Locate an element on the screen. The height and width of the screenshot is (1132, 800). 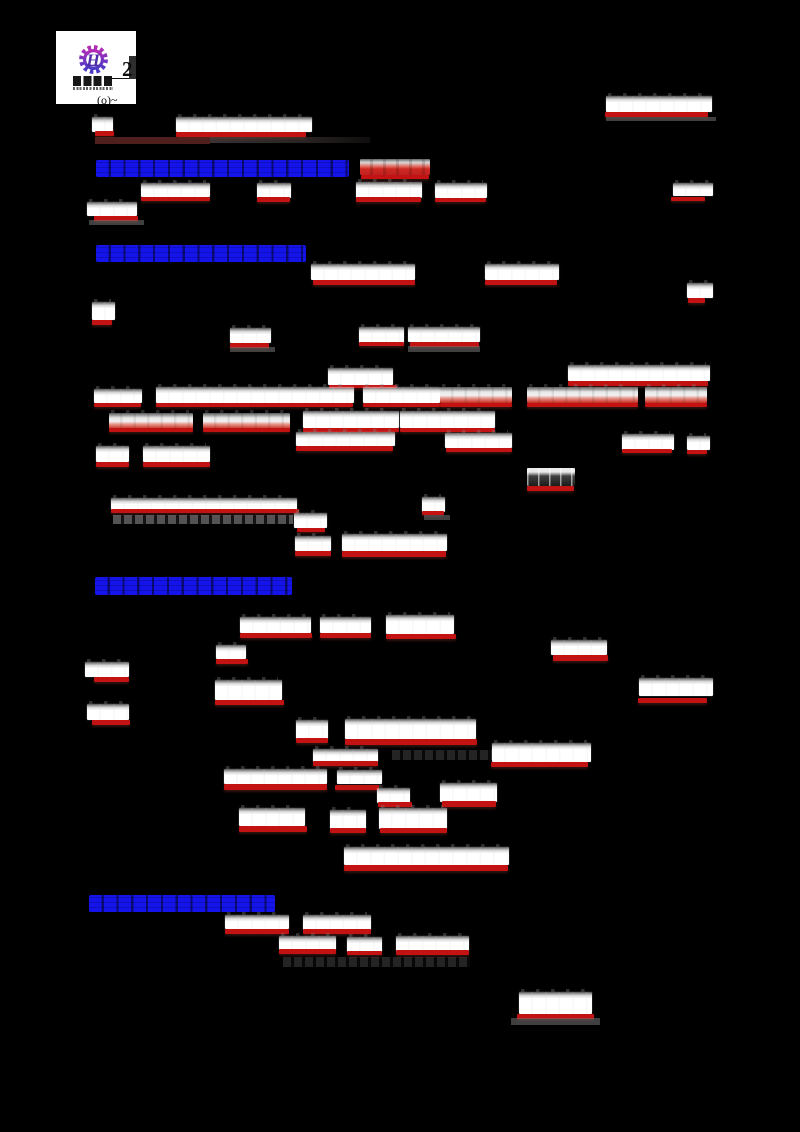
svg-text: H is located at coordinates (93, 60).